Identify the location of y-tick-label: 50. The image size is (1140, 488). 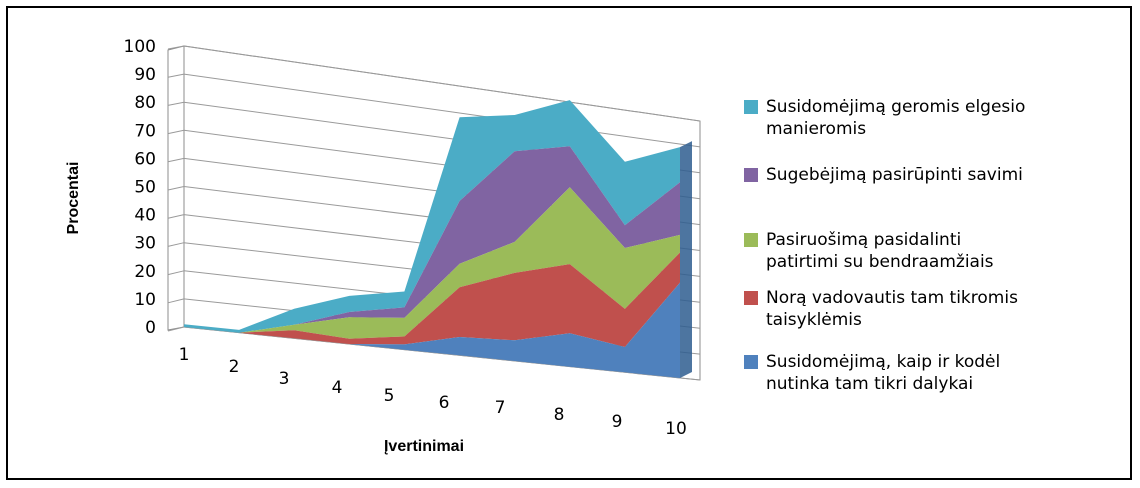
(145, 188).